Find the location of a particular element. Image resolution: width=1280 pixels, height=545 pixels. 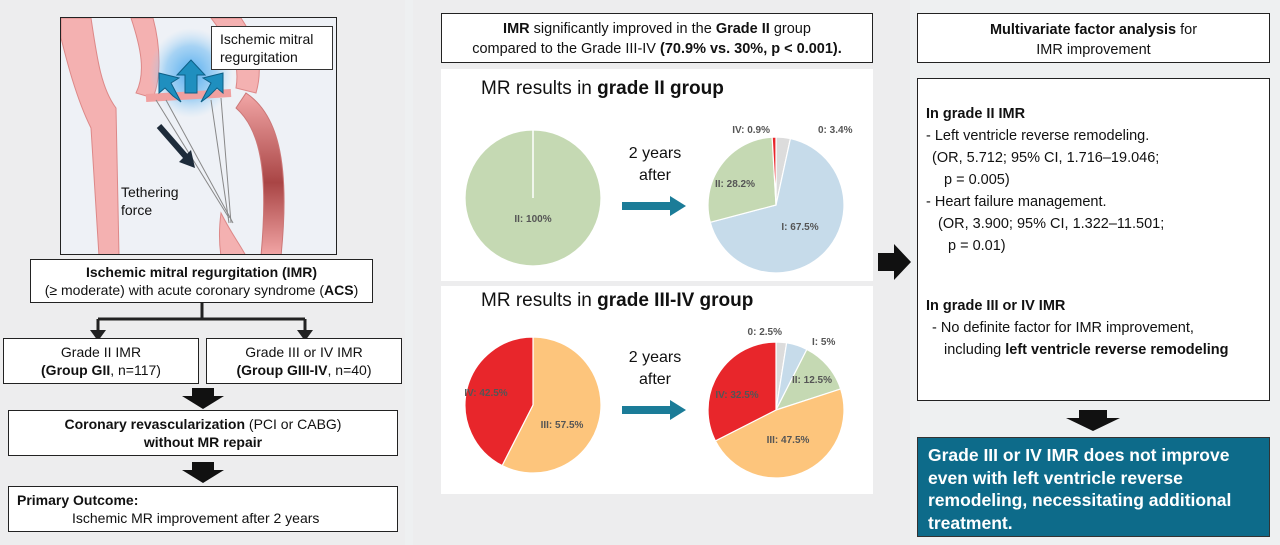

g2-item-4: - Heart failure management. is located at coordinates (1016, 202).